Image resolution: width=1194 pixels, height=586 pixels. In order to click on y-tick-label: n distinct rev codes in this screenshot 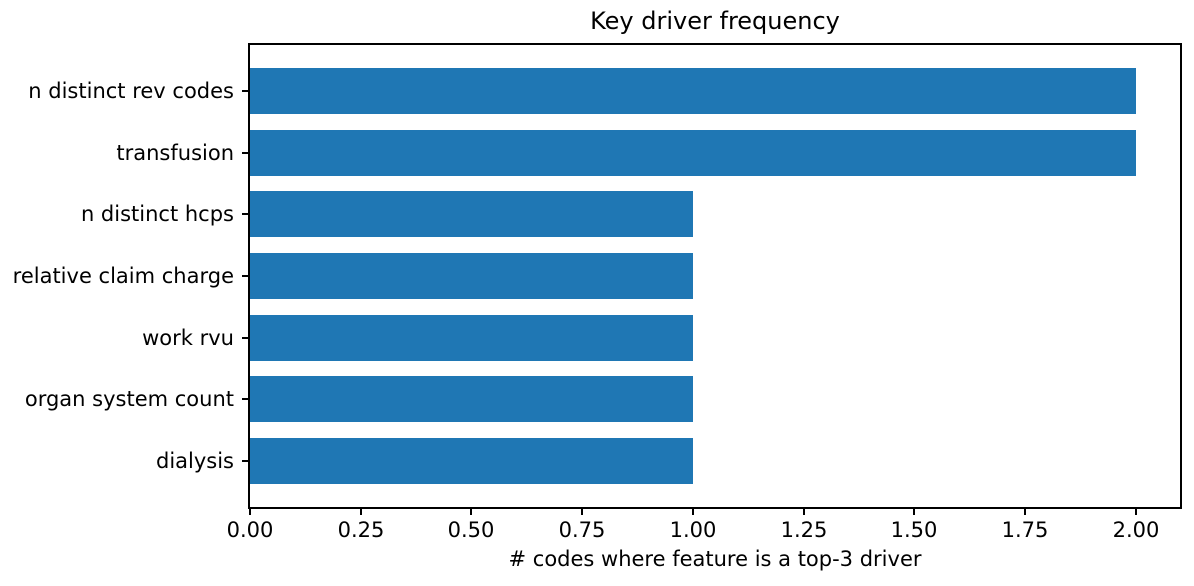, I will do `click(131, 91)`.